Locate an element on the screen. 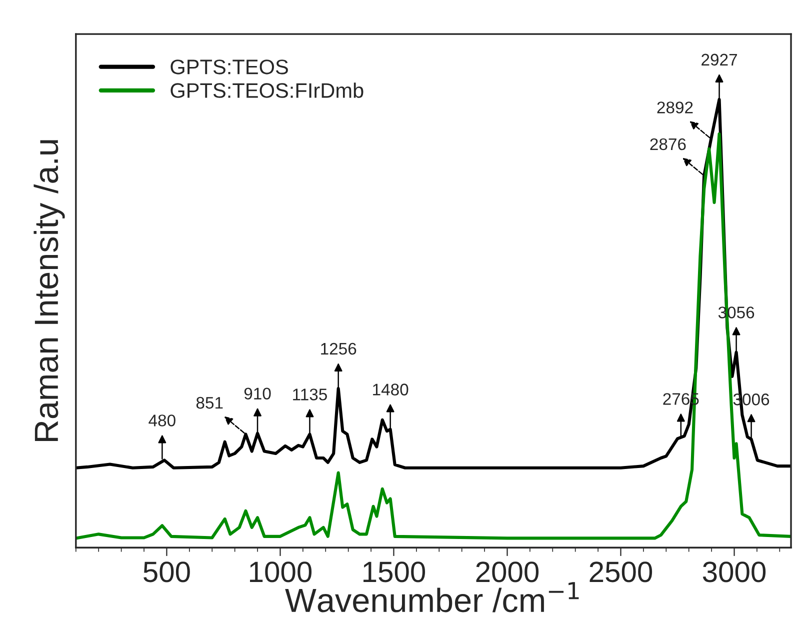 Image resolution: width=799 pixels, height=642 pixels. annotation: 1135 is located at coordinates (310, 394).